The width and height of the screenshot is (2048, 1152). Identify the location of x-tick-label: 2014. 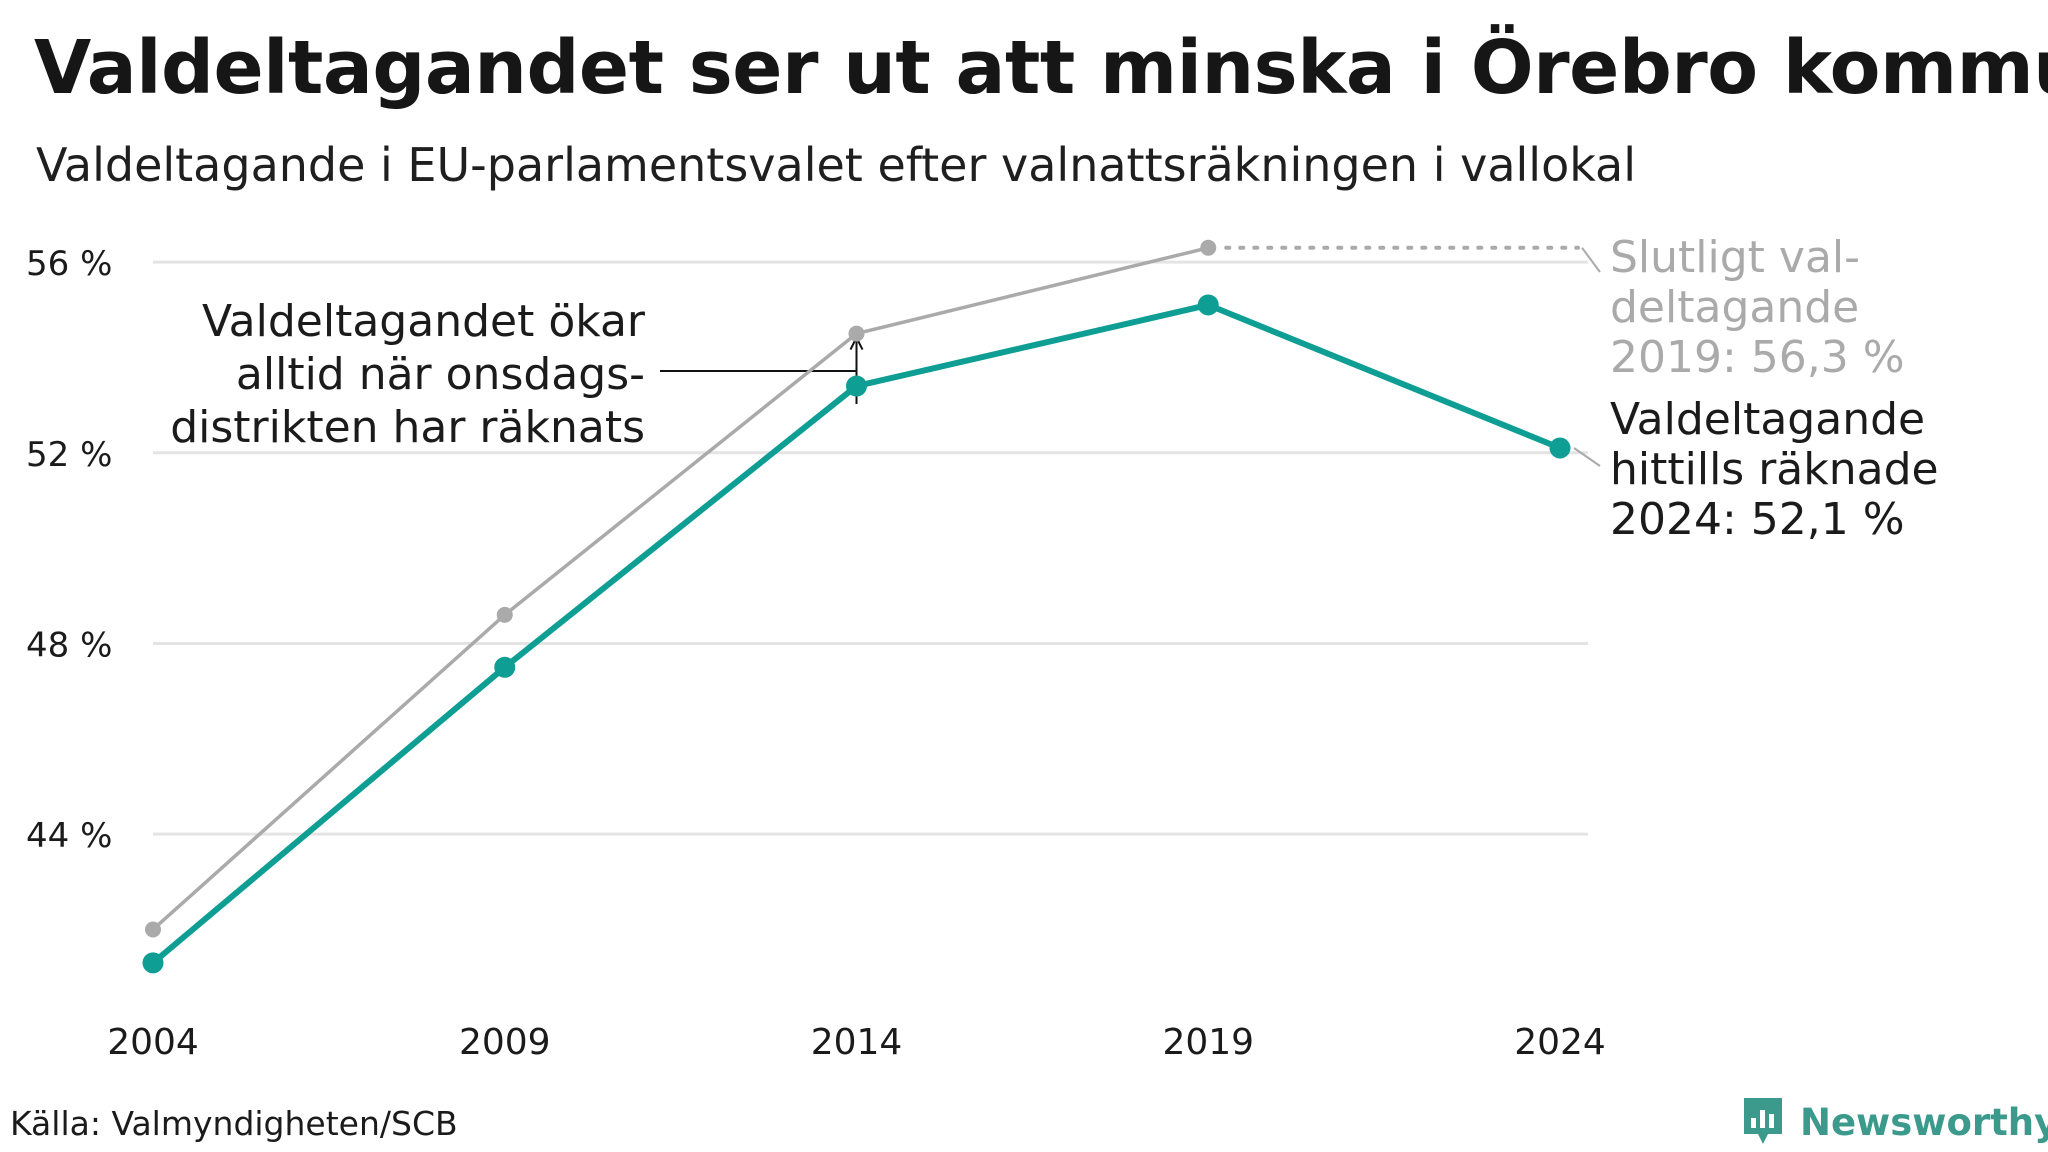
(857, 1042).